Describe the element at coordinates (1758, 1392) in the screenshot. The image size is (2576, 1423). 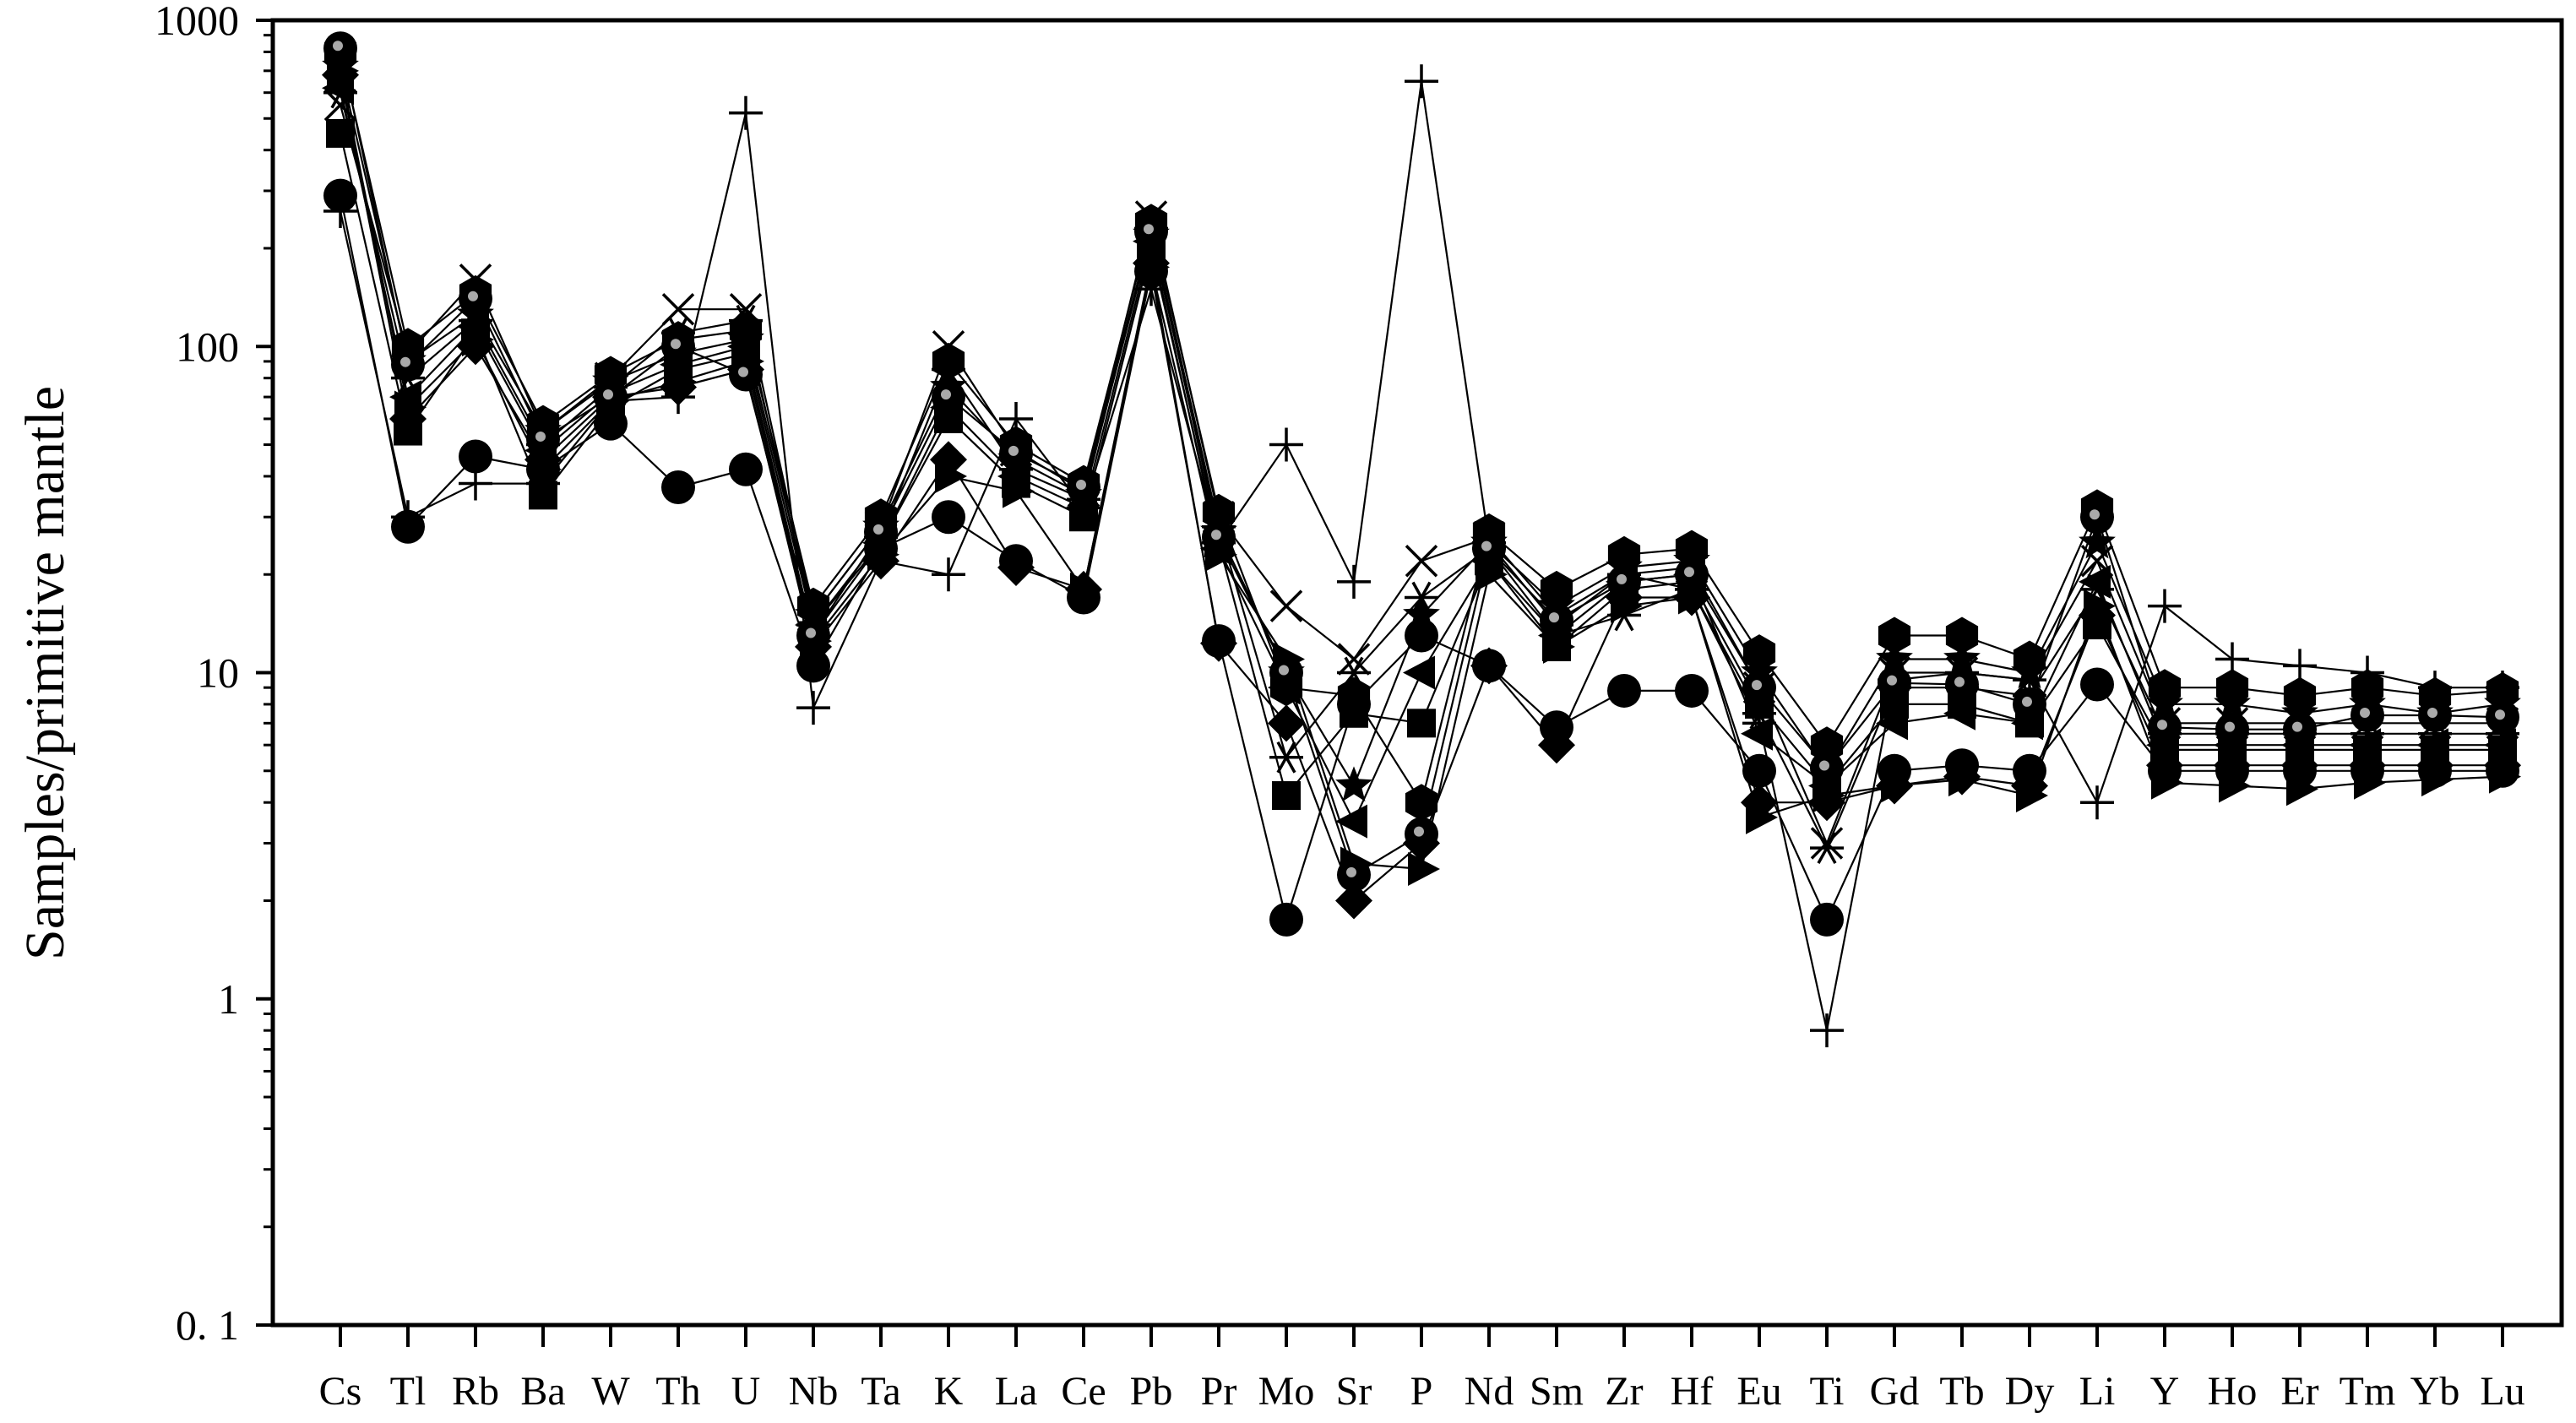
I see `x-tick-label: Eu` at that location.